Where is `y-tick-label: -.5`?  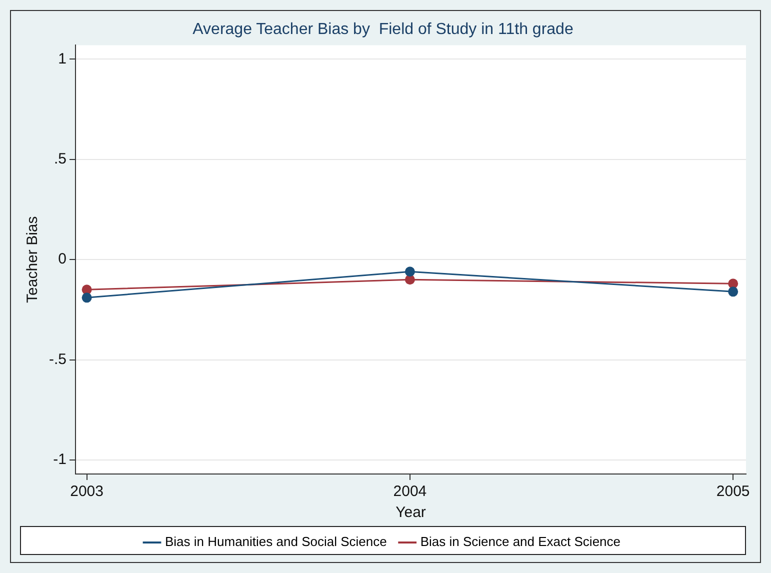
y-tick-label: -.5 is located at coordinates (57, 359).